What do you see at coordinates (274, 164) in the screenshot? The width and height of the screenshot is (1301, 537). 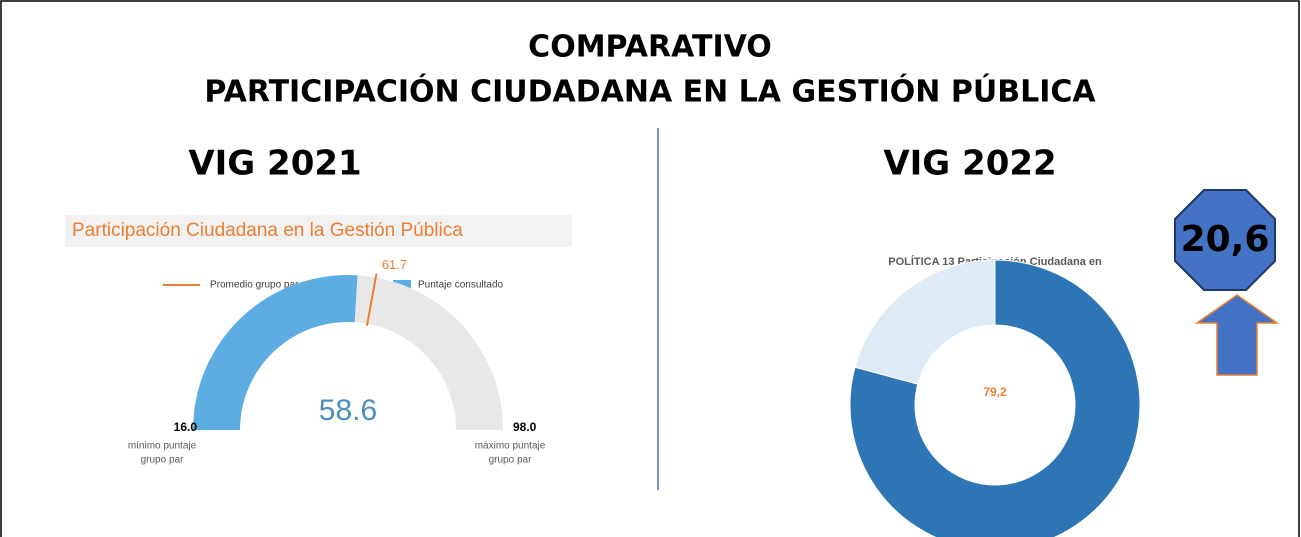 I see `panel-label: VIG 2021` at bounding box center [274, 164].